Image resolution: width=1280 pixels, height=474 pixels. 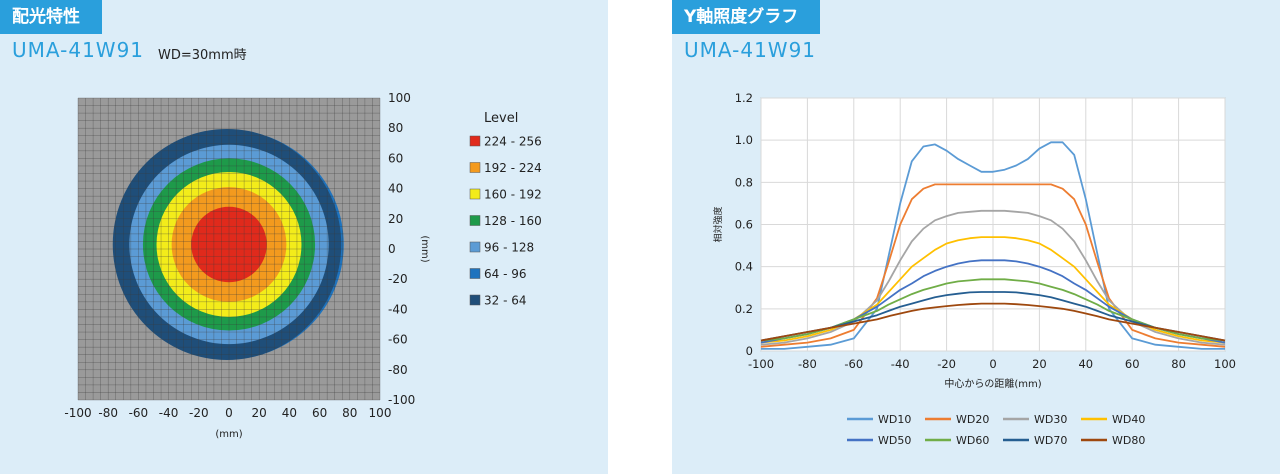 What do you see at coordinates (399, 98) in the screenshot?
I see `y-tick-label: 100` at bounding box center [399, 98].